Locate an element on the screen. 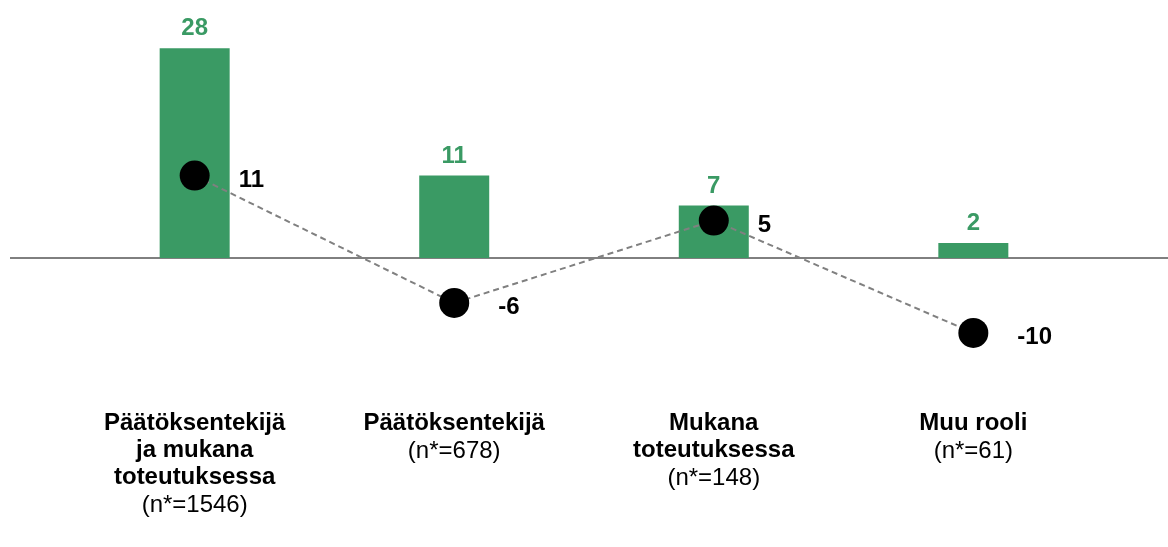 Image resolution: width=1168 pixels, height=547 pixels. data-label: 7 is located at coordinates (714, 184).